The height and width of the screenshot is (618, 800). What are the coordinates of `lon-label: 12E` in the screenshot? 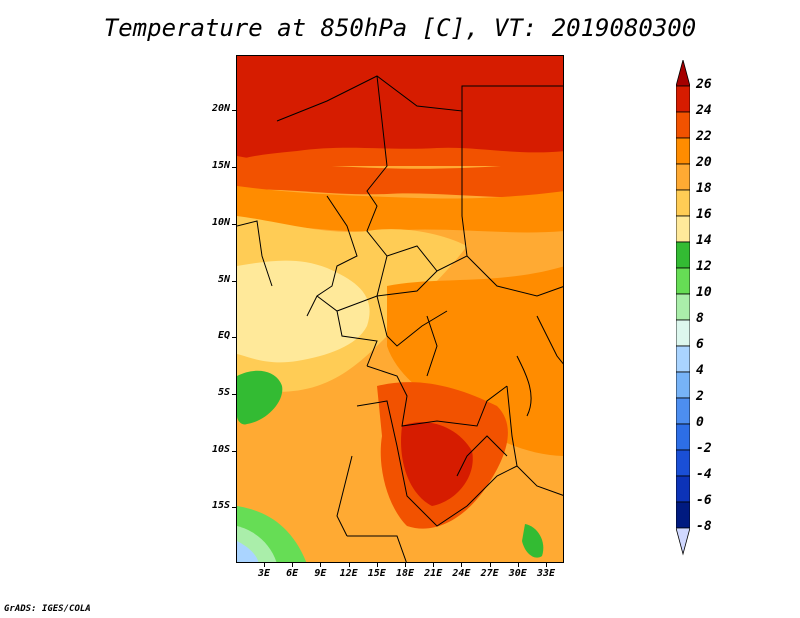 It's located at (348, 573).